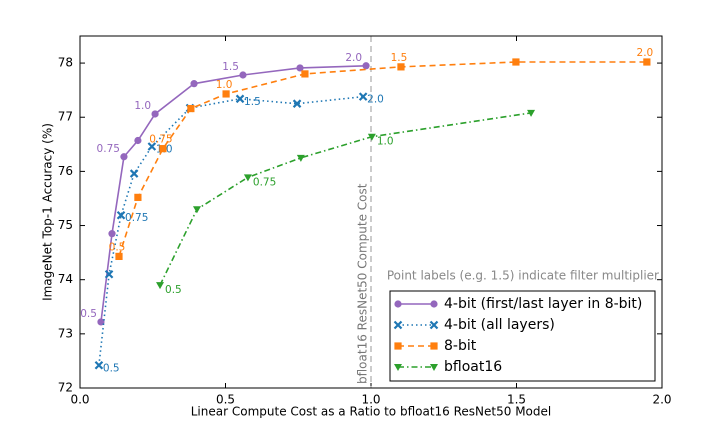 This screenshot has height=425, width=705. What do you see at coordinates (225, 400) in the screenshot?
I see `x-tick-label: 0.5` at bounding box center [225, 400].